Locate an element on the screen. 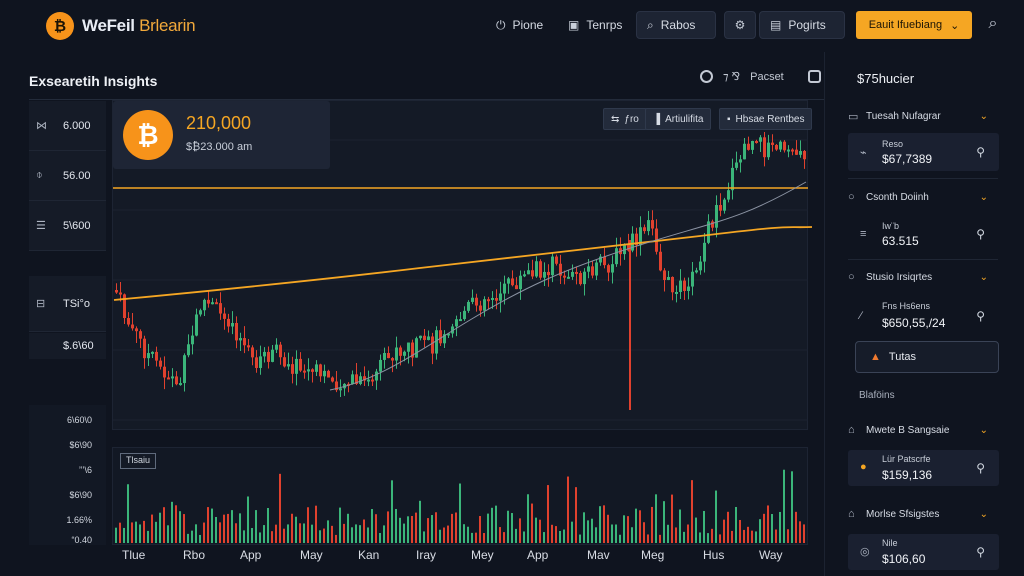  coin-icon: ● is located at coordinates (863, 467).